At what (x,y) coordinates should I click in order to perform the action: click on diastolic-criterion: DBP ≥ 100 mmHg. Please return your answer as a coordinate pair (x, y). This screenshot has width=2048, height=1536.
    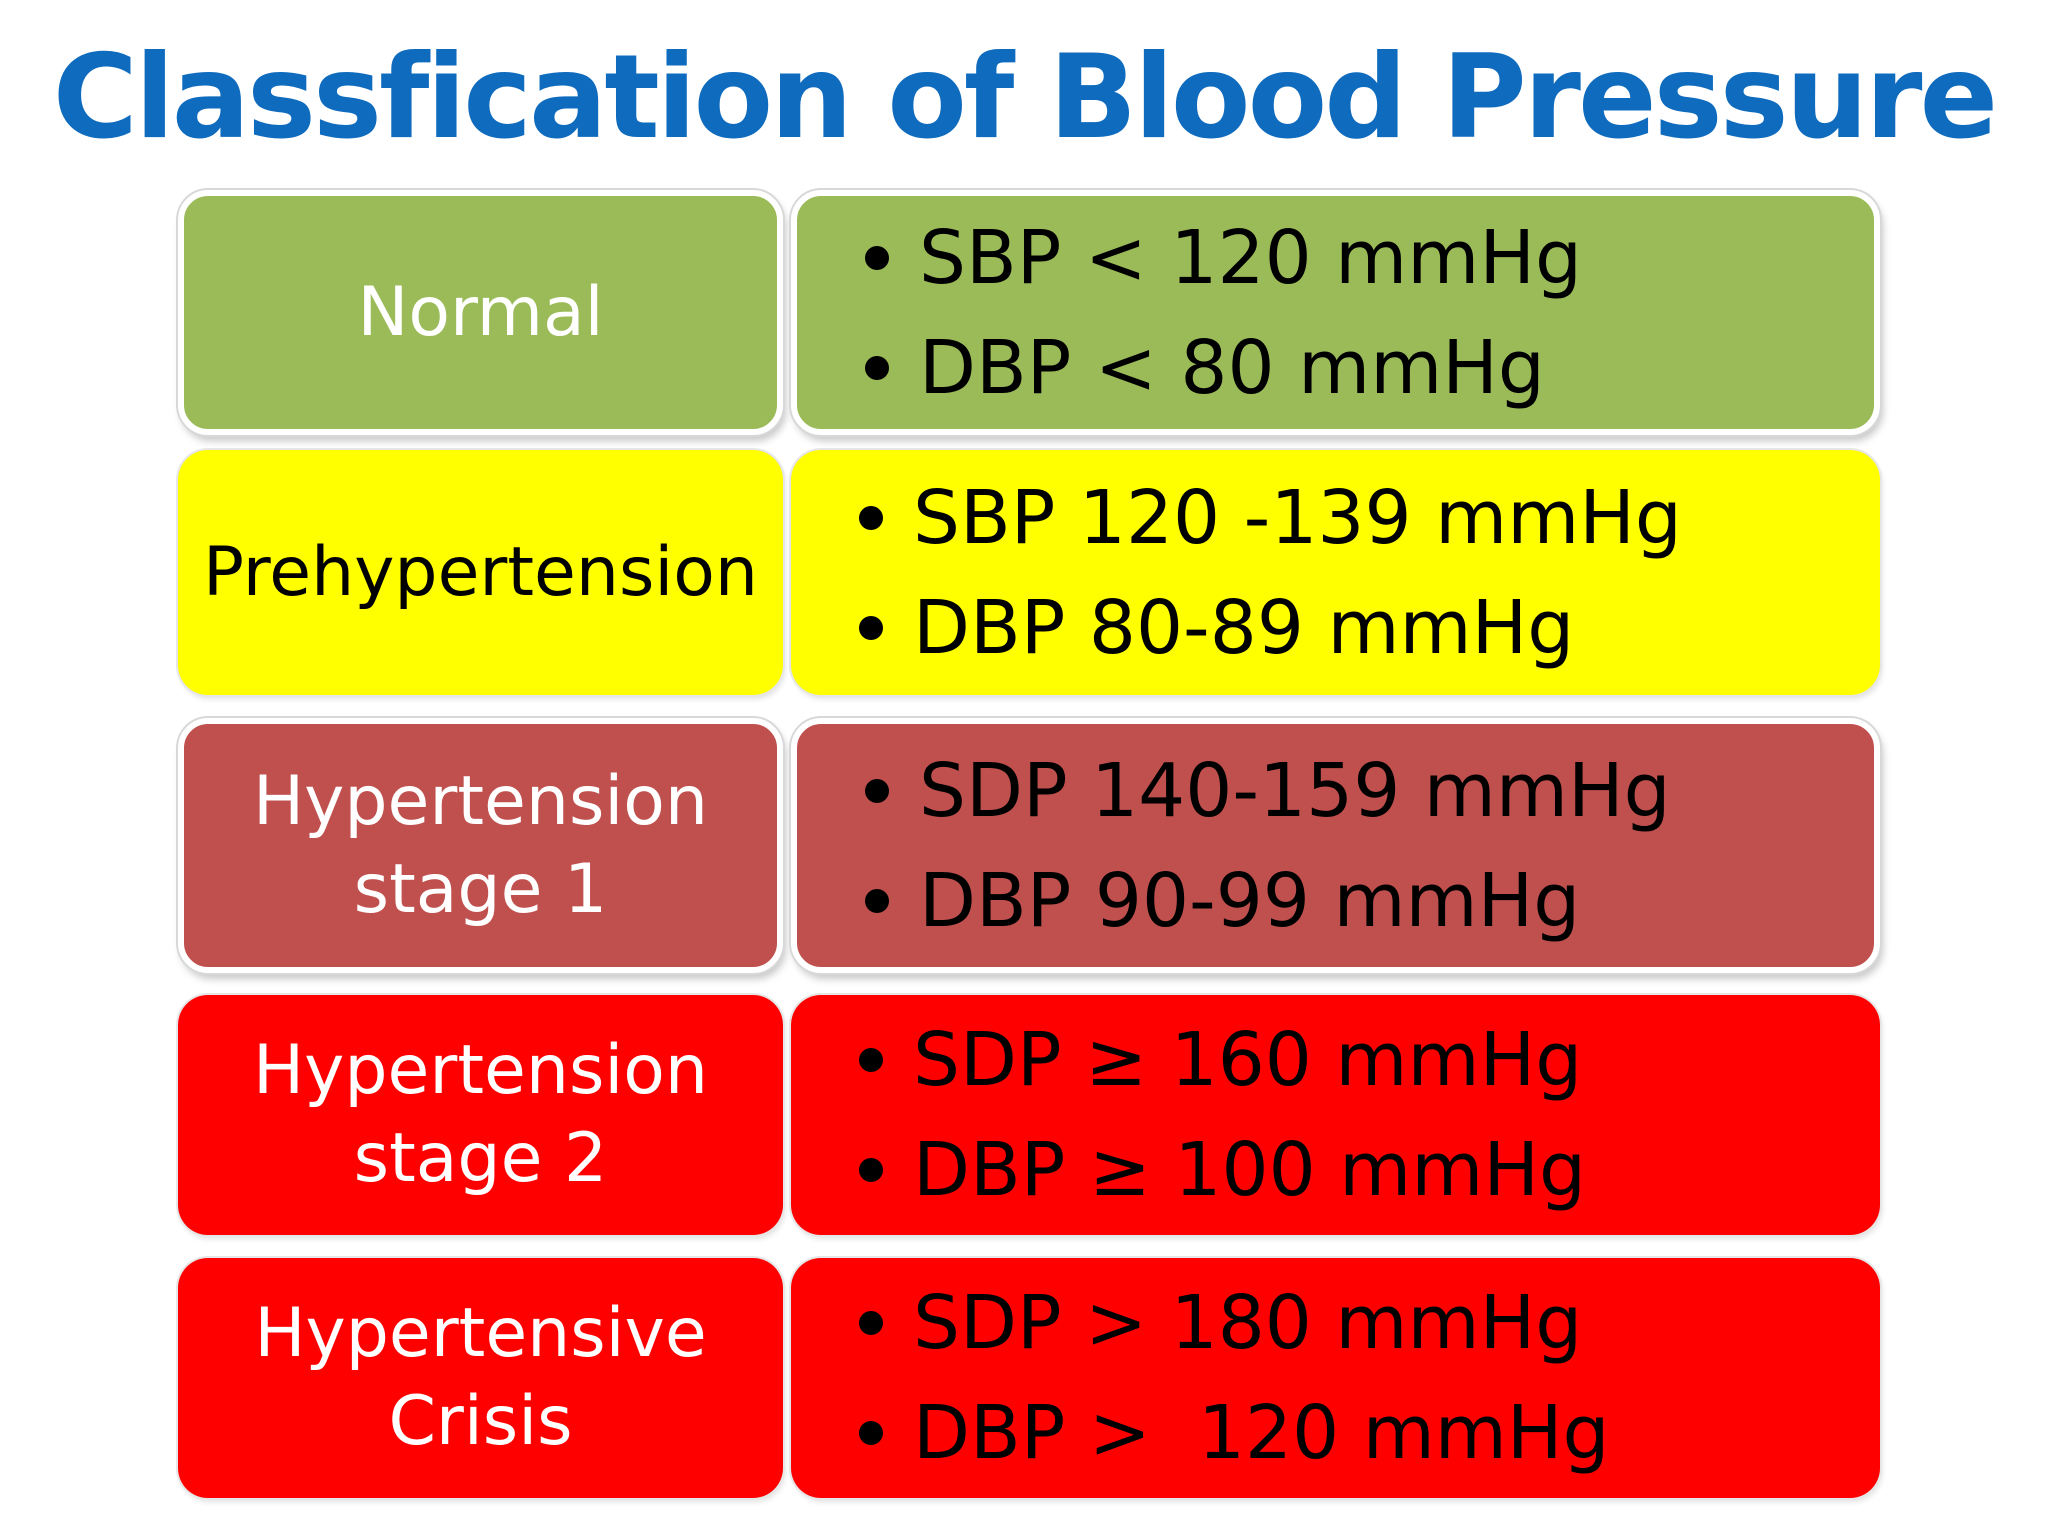
    Looking at the image, I should click on (1369, 1170).